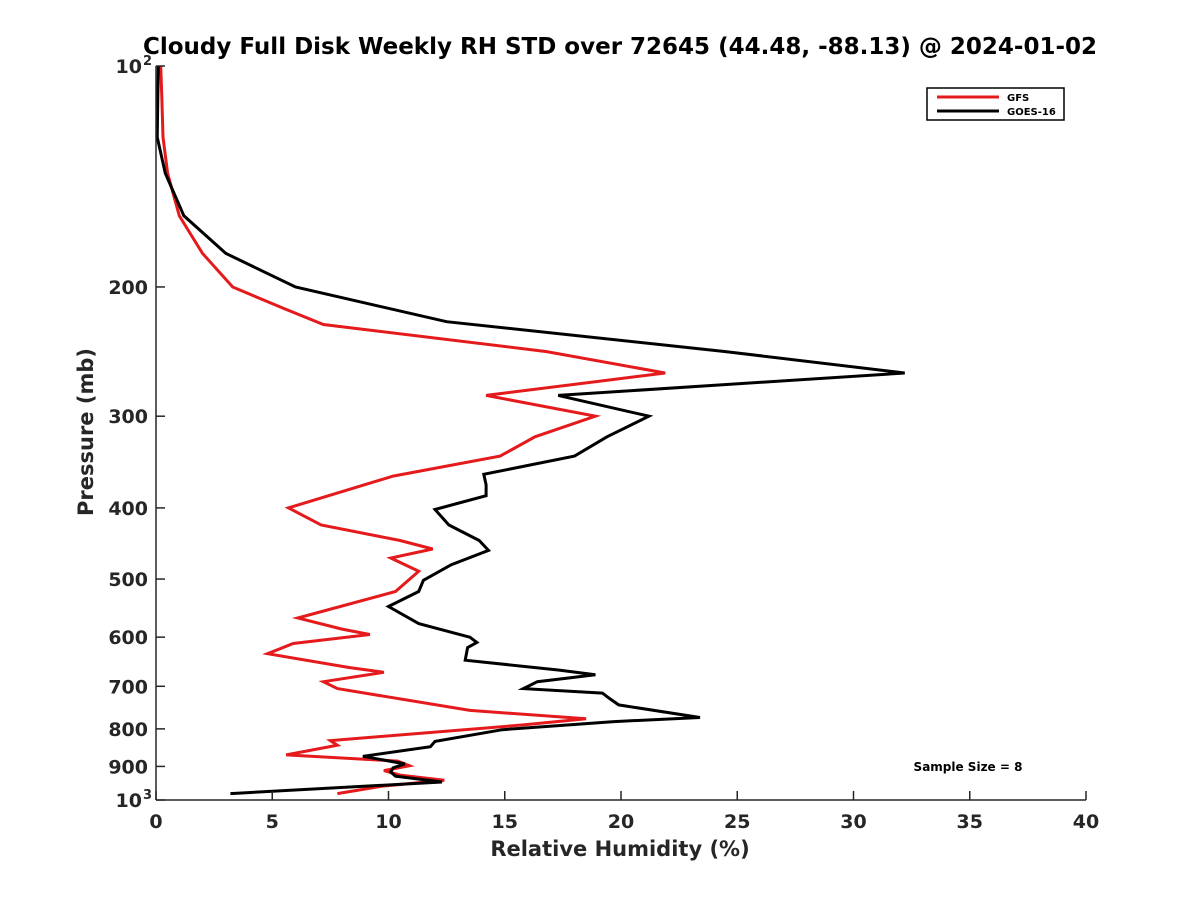 Image resolution: width=1200 pixels, height=900 pixels. Describe the element at coordinates (155, 822) in the screenshot. I see `x-tick-label: 0` at that location.